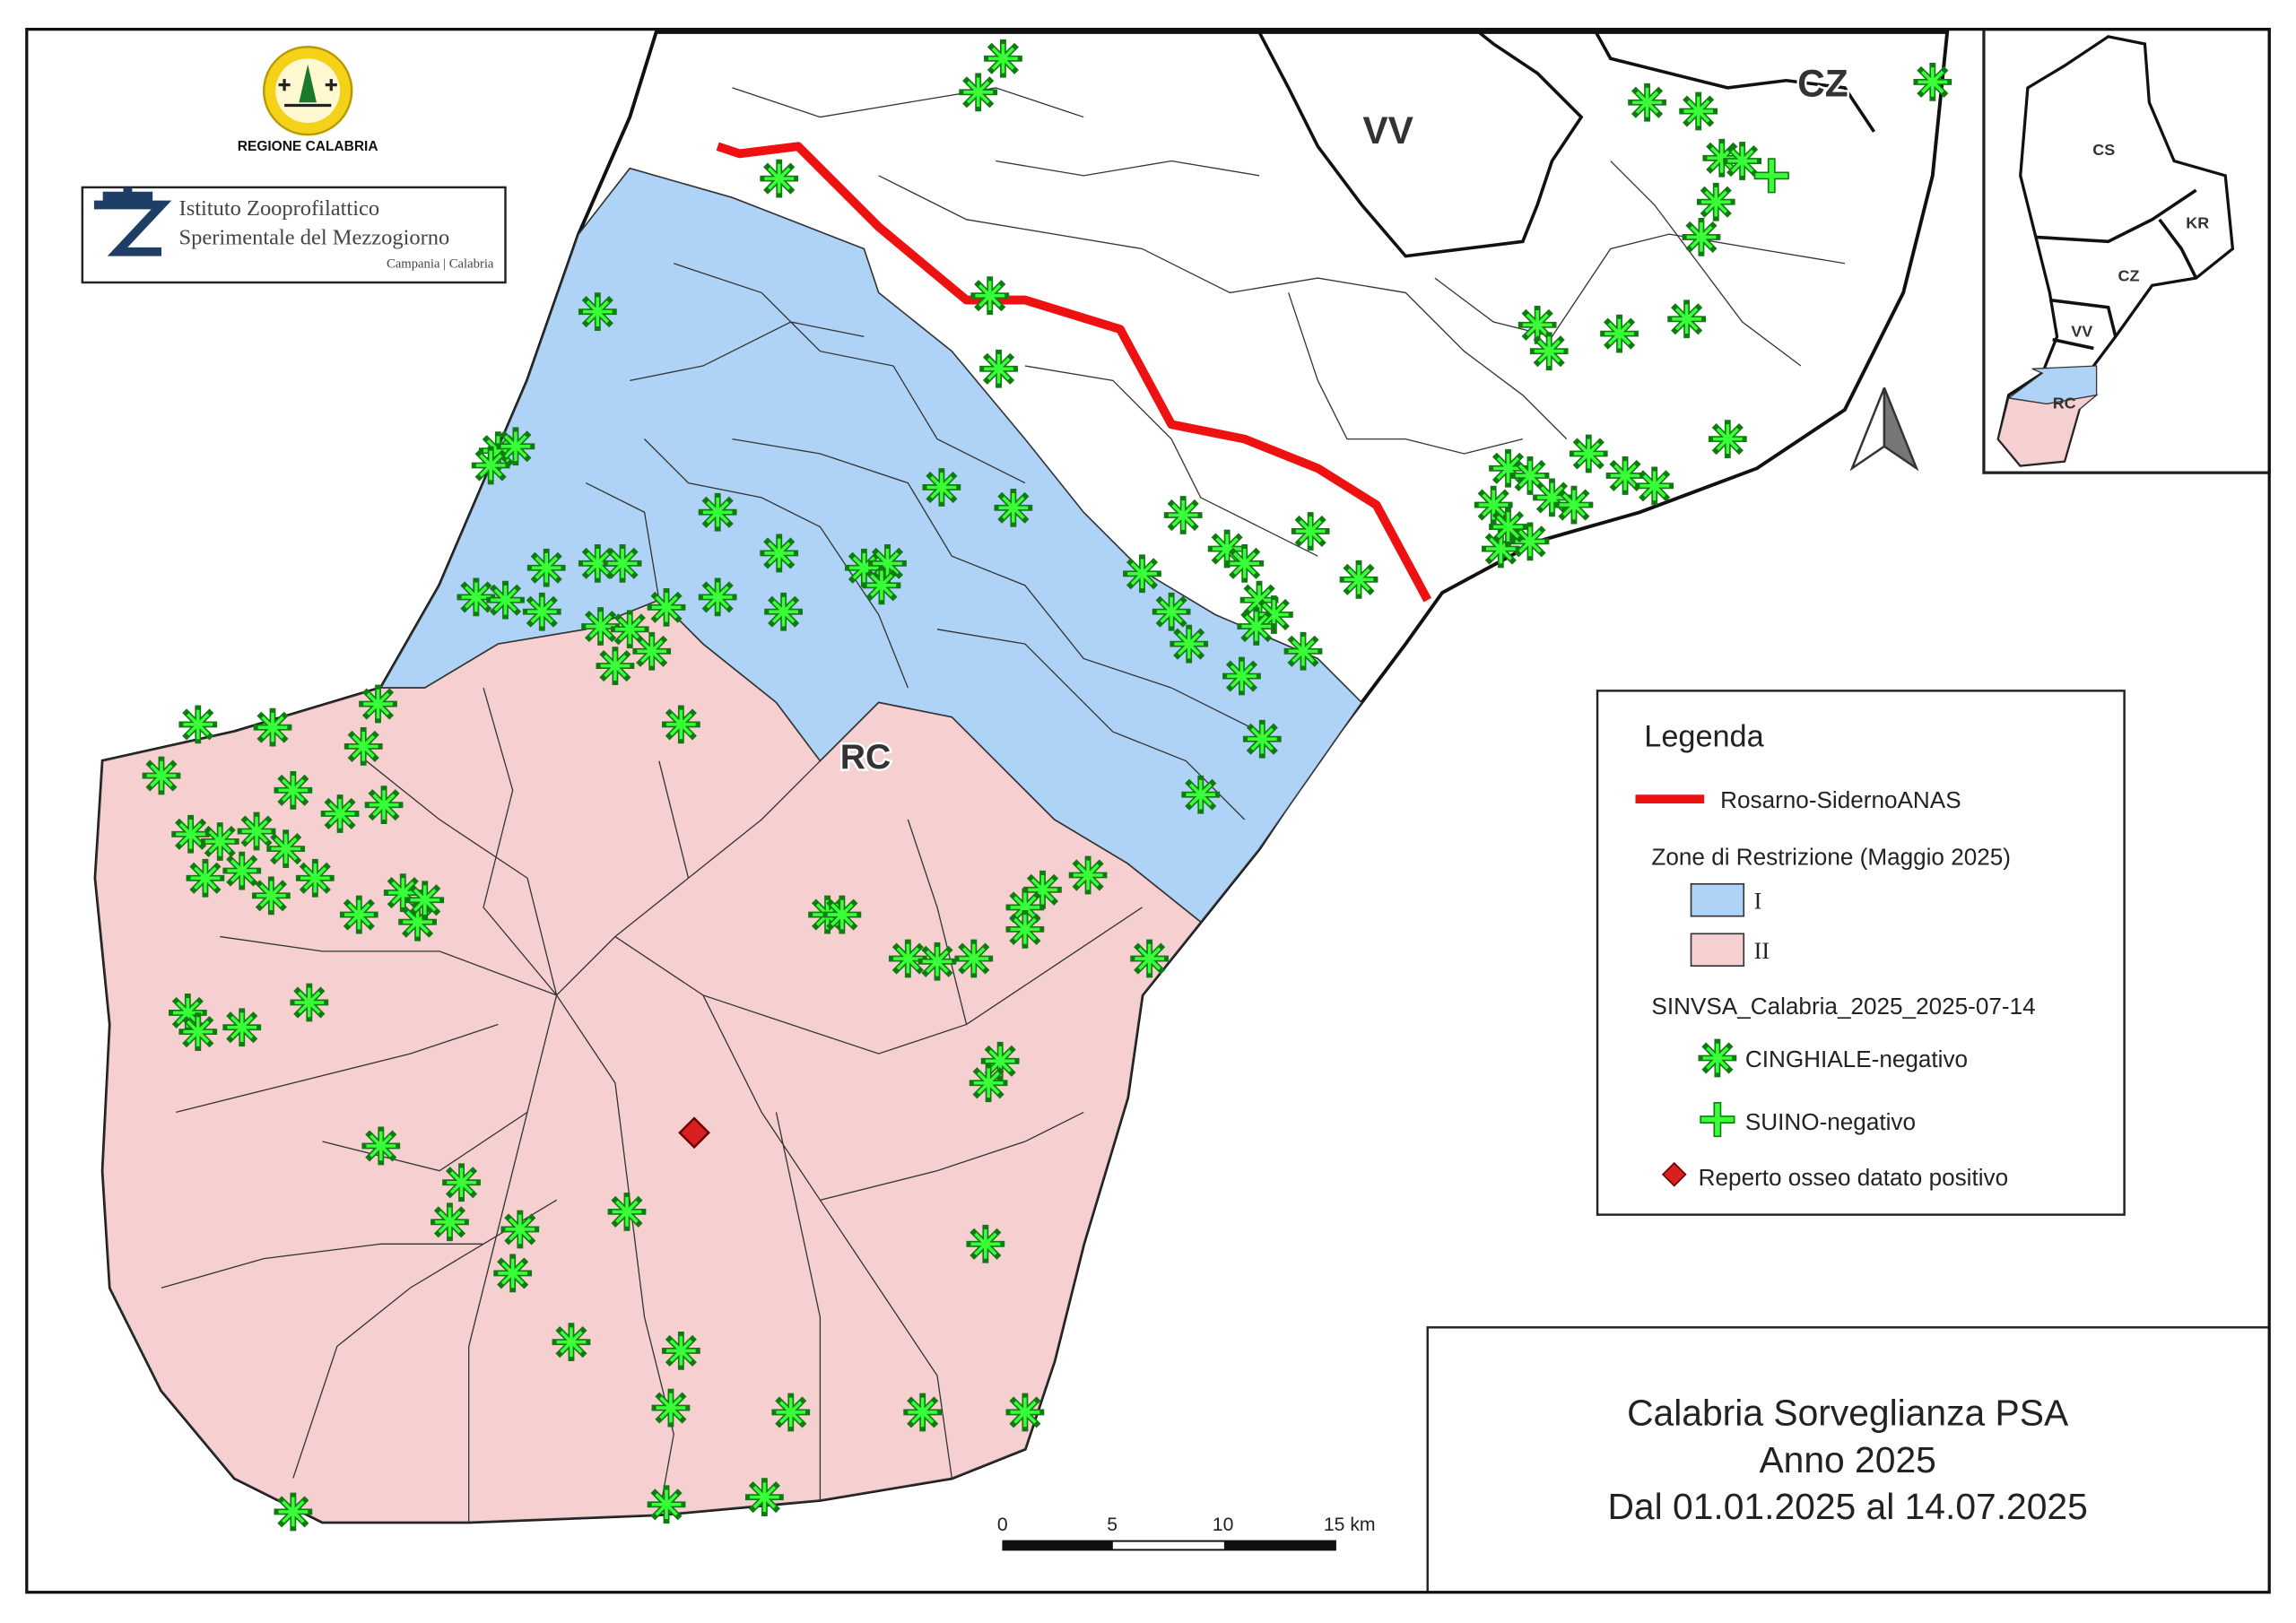 The height and width of the screenshot is (1623, 2296). I want to click on institute-subtitle: Campania | Calabria, so click(440, 264).